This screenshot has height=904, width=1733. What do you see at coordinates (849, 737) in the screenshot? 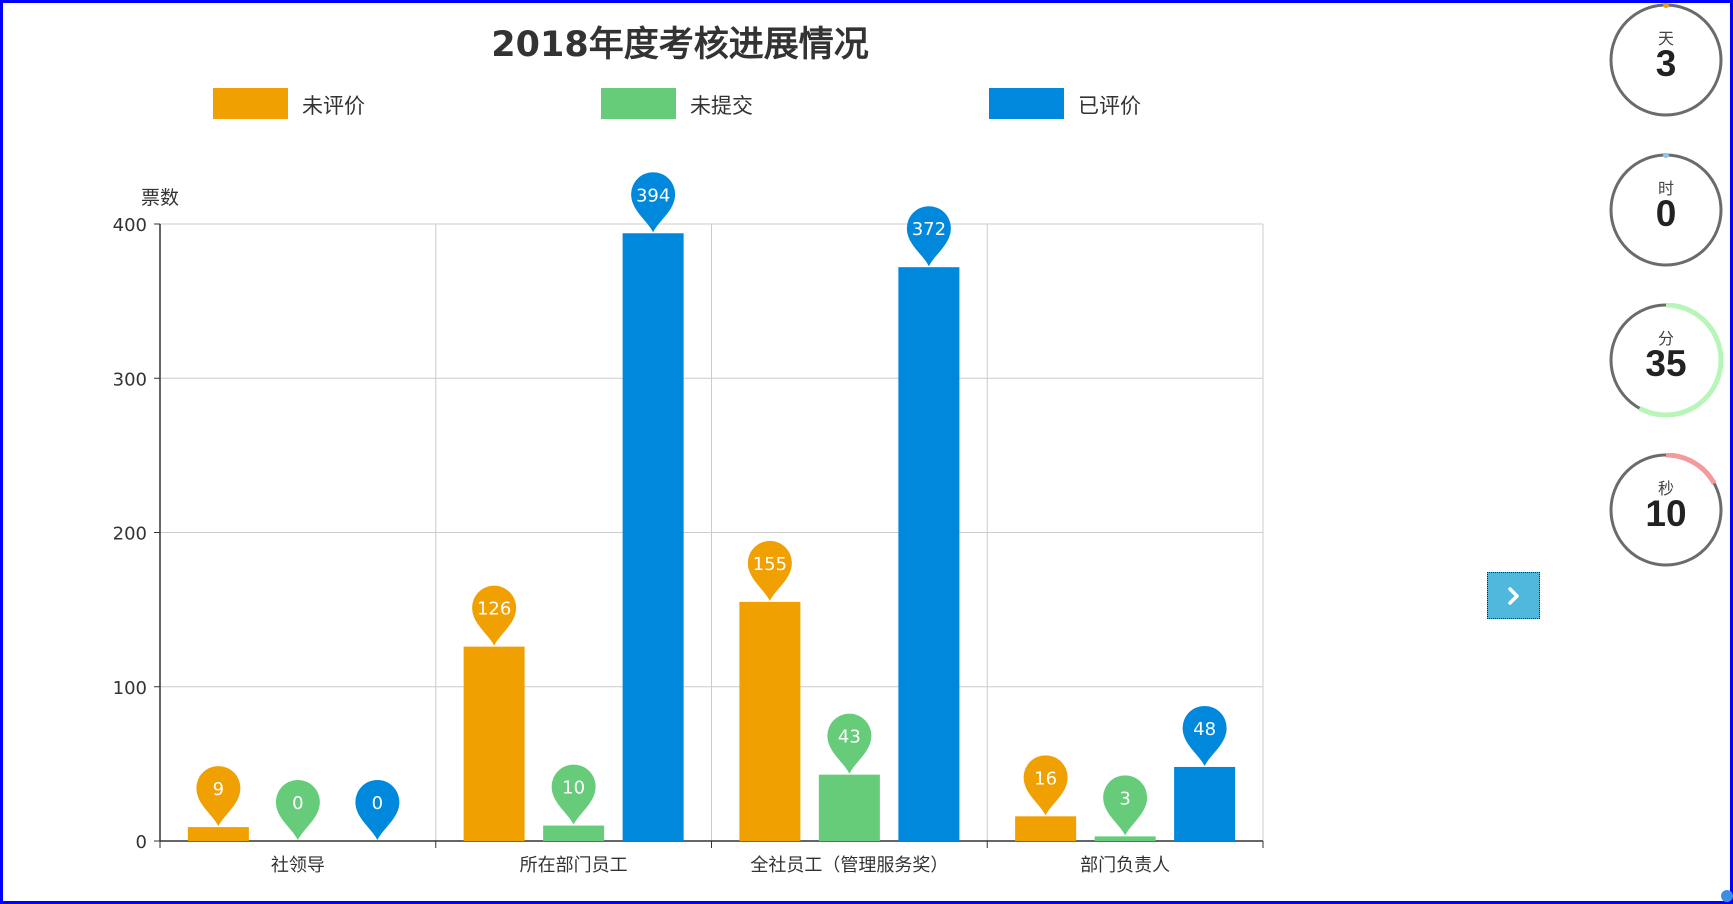
I see `data-label: 43` at bounding box center [849, 737].